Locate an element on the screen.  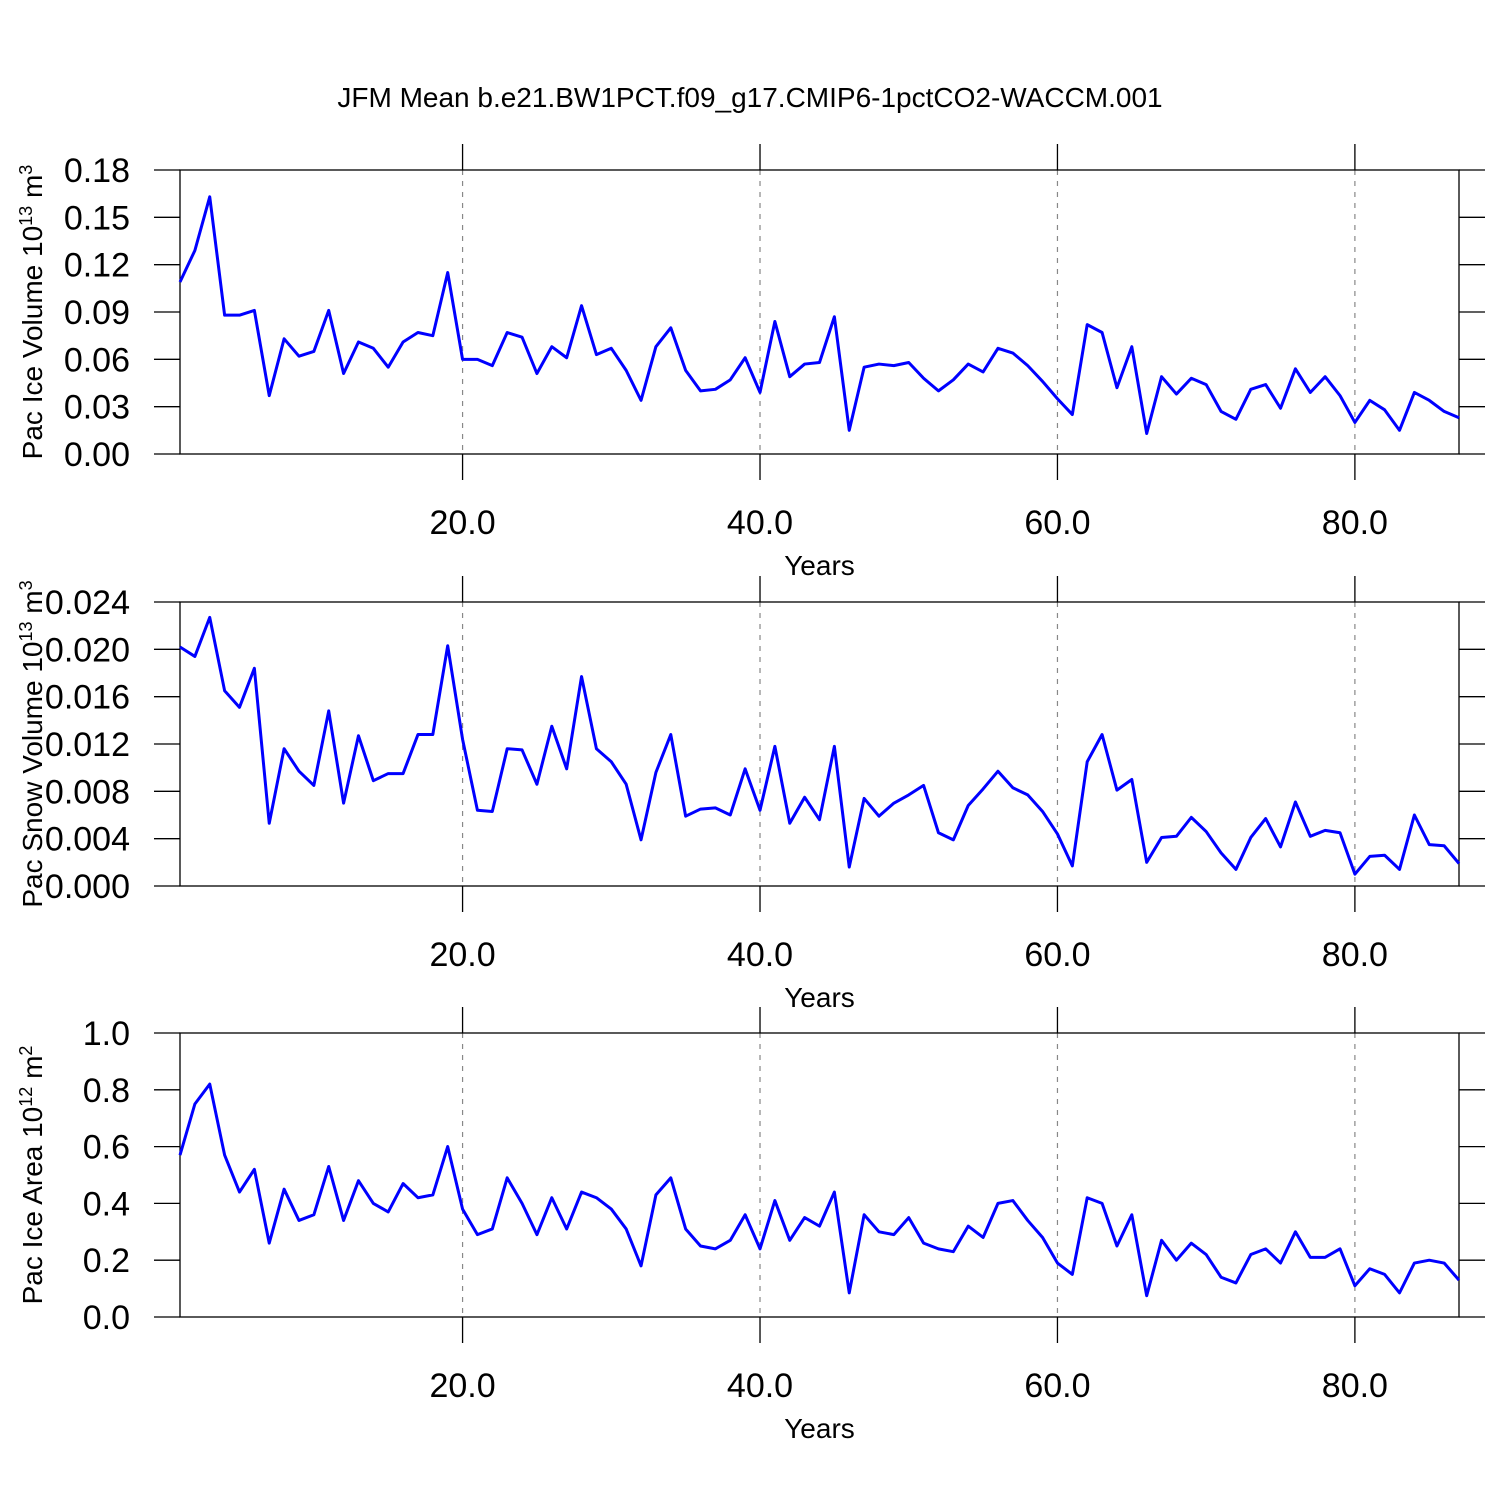
y-tick-label: 0.8 is located at coordinates (106, 1091).